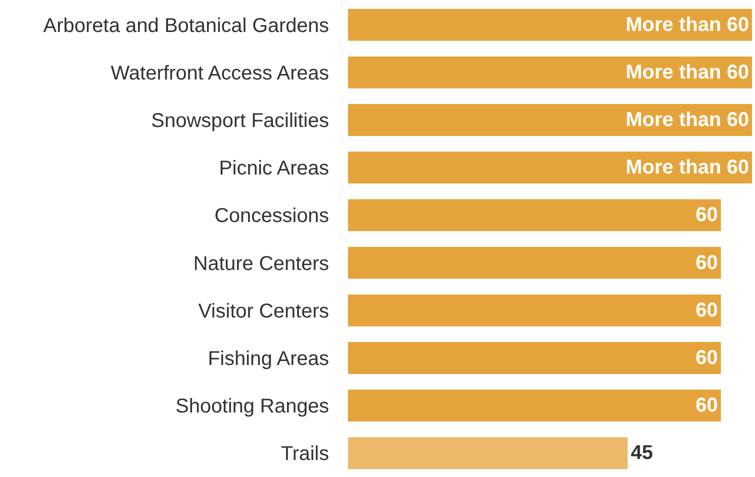 This screenshot has width=755, height=477. I want to click on y-tick-label: Picnic Areas, so click(273, 169).